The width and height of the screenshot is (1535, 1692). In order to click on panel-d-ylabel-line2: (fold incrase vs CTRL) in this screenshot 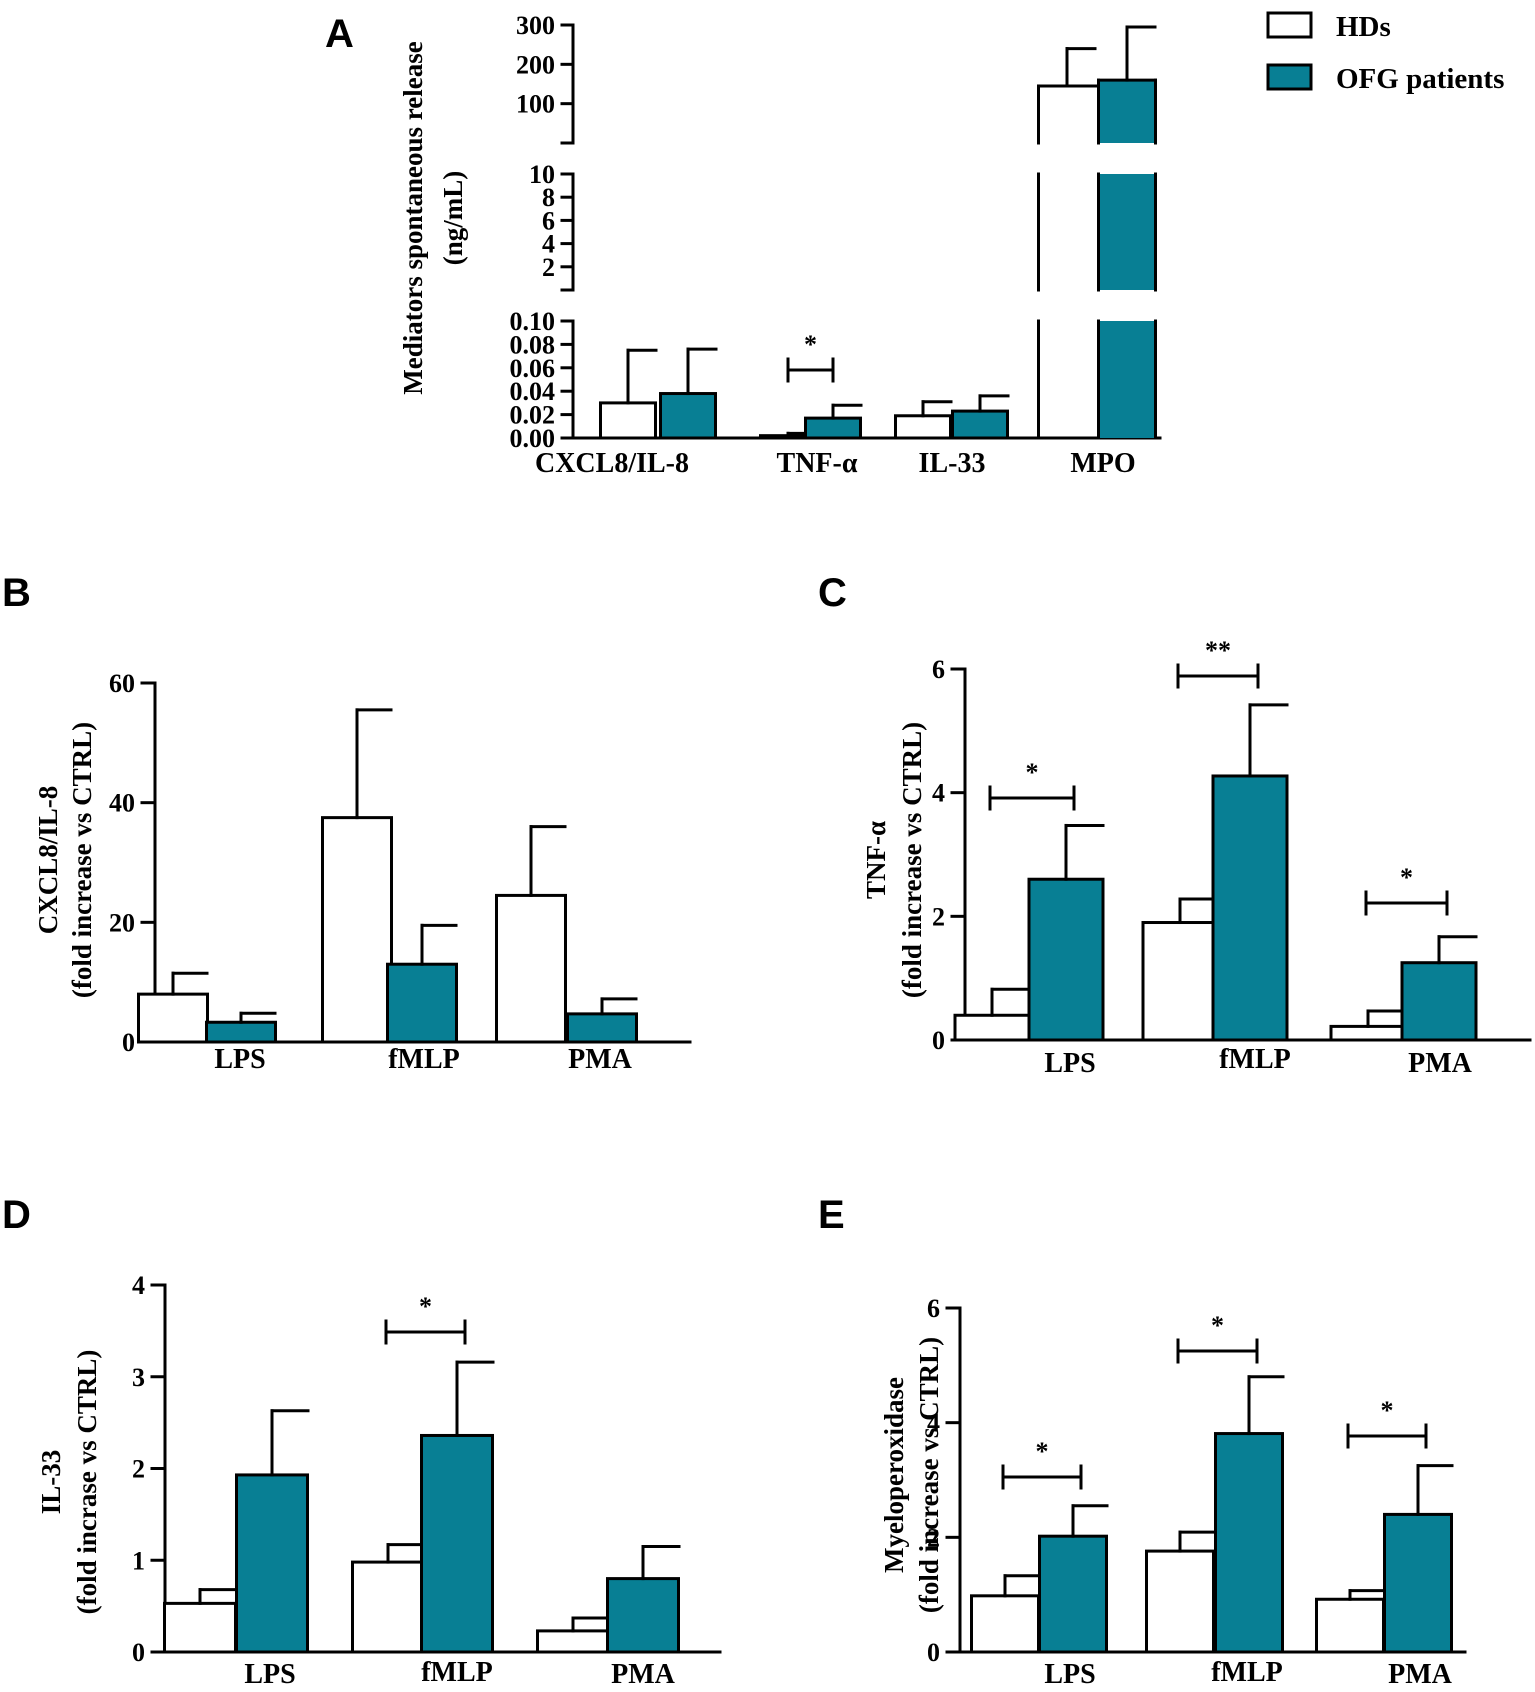, I will do `click(87, 1482)`.